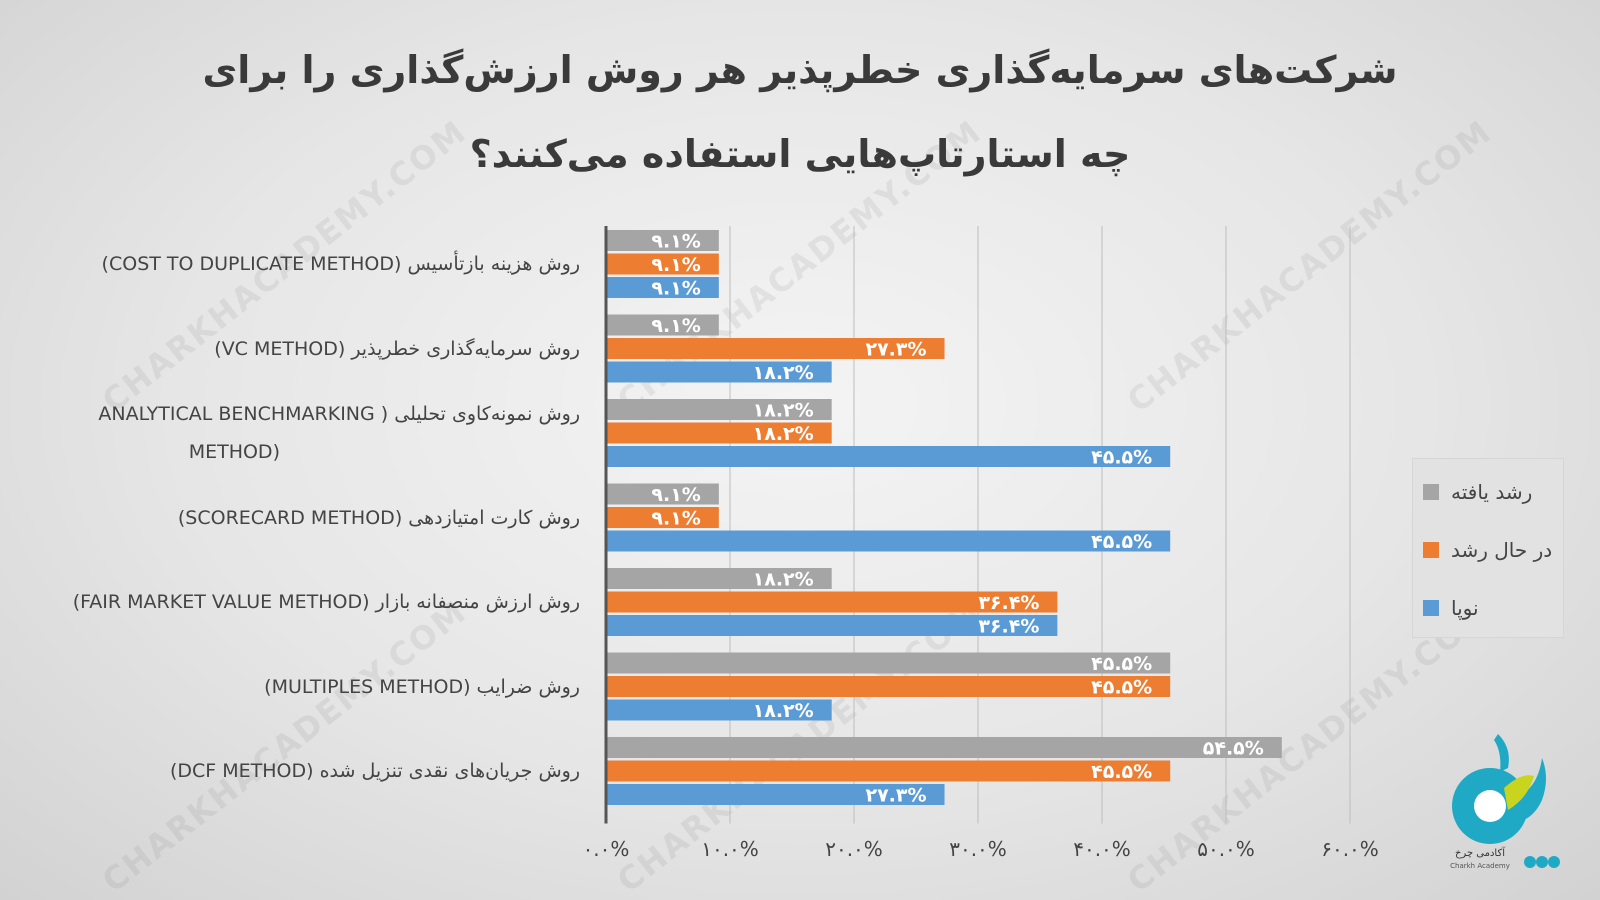 Image resolution: width=1600 pixels, height=900 pixels. Describe the element at coordinates (1233, 749) in the screenshot. I see `data-label: ۵۴.۵%` at that location.